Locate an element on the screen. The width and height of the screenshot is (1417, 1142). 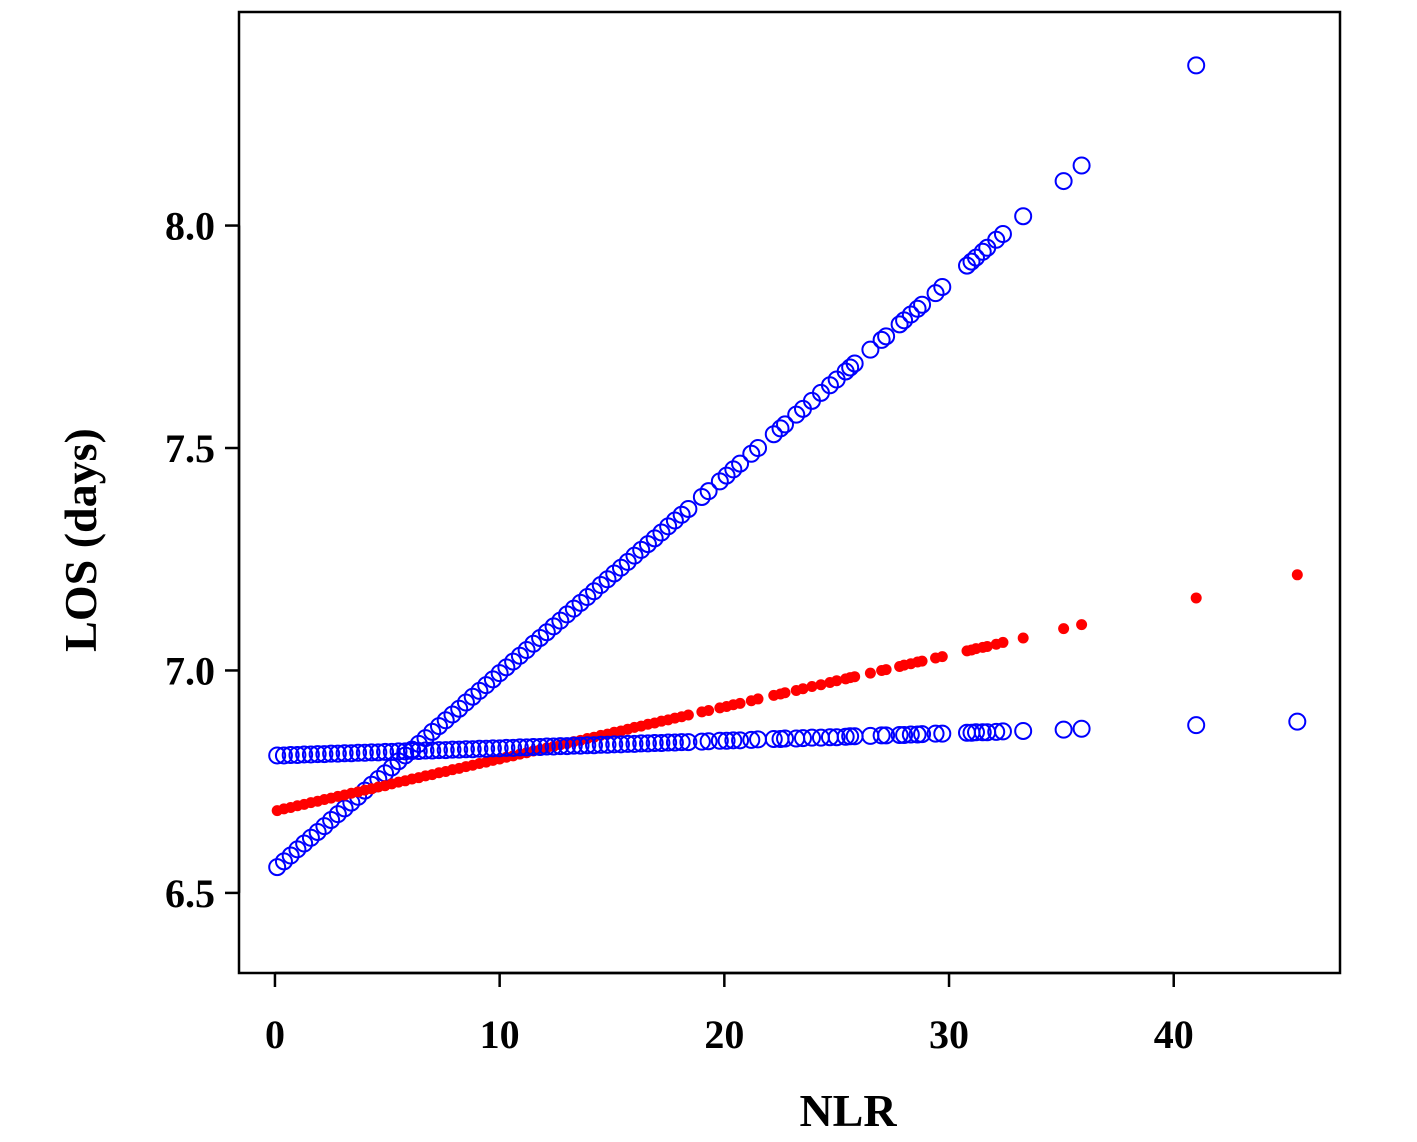
y-tick-label: 6.5 is located at coordinates (190, 893).